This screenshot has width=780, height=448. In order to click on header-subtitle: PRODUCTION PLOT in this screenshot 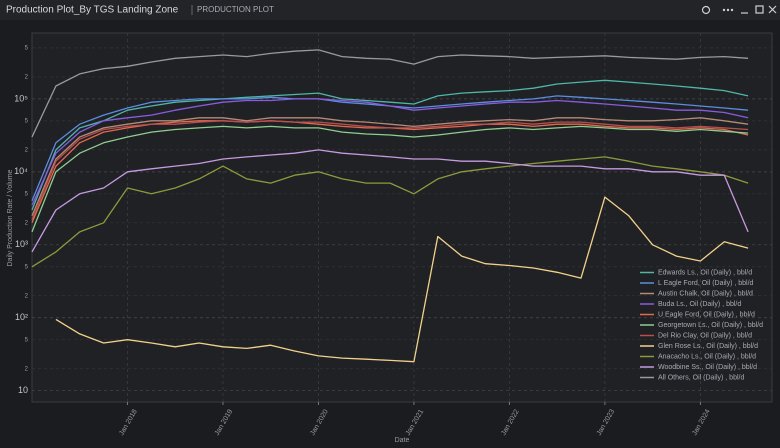, I will do `click(235, 9)`.